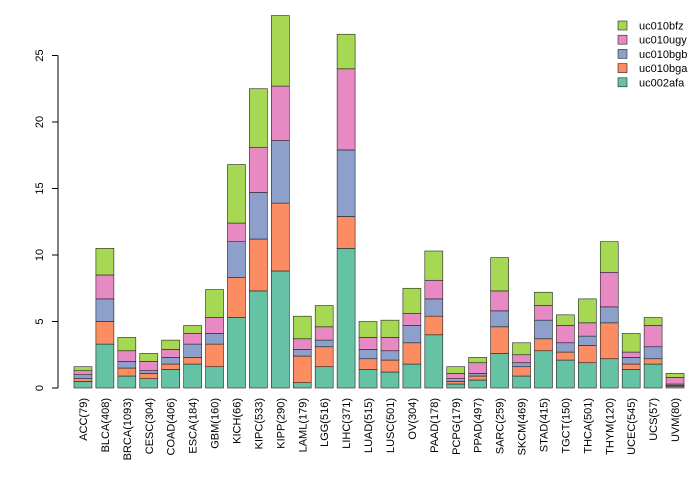 Image resolution: width=700 pixels, height=480 pixels. I want to click on legend: uc010bfz uc010ugy uc010bgb uc010bga uc002afa, so click(652, 55).